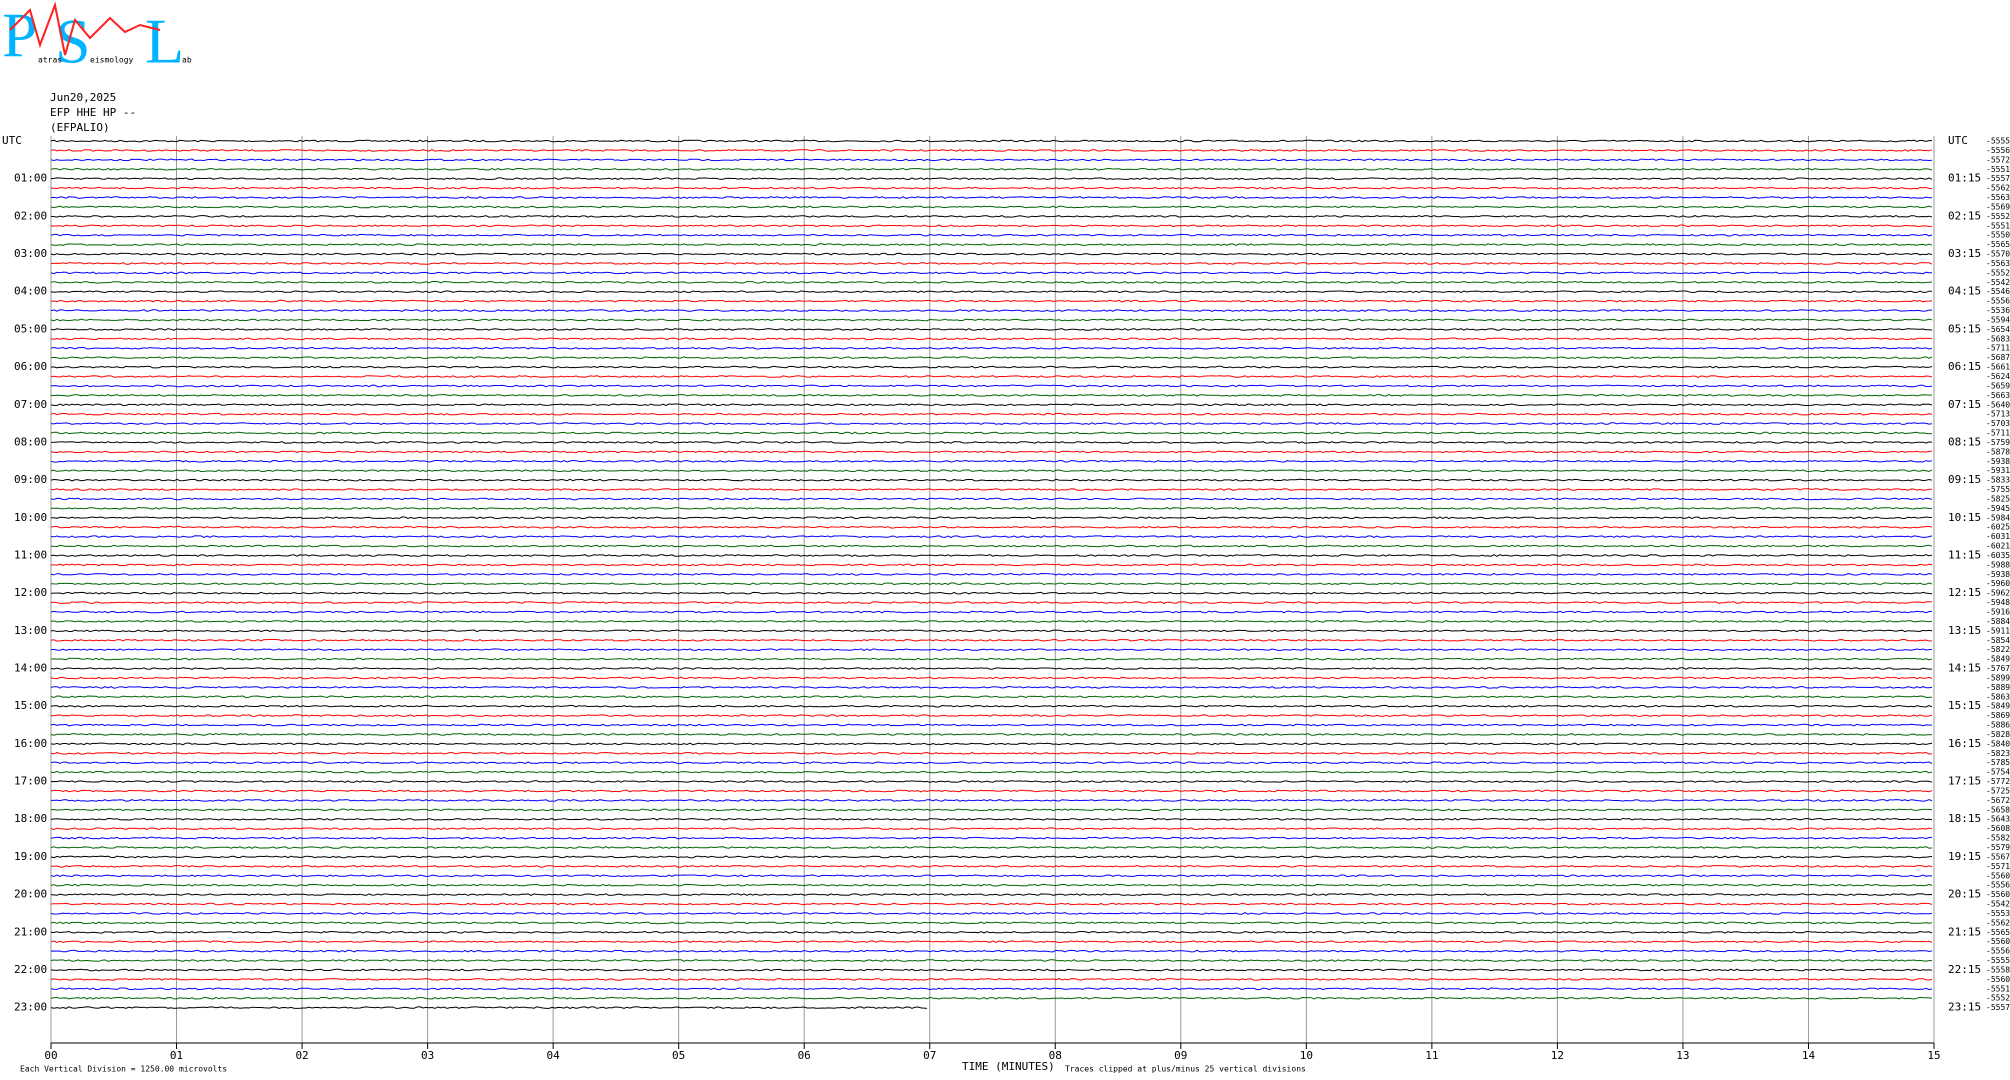 The image size is (2010, 1080). I want to click on hour-label-left: 02:00, so click(30, 215).